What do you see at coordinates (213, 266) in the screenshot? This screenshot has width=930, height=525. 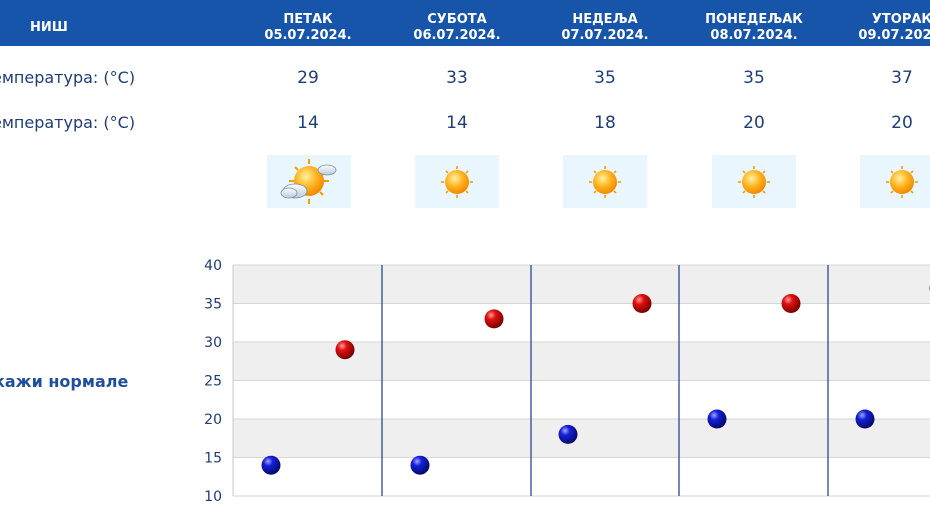 I see `y-tick-label: 40` at bounding box center [213, 266].